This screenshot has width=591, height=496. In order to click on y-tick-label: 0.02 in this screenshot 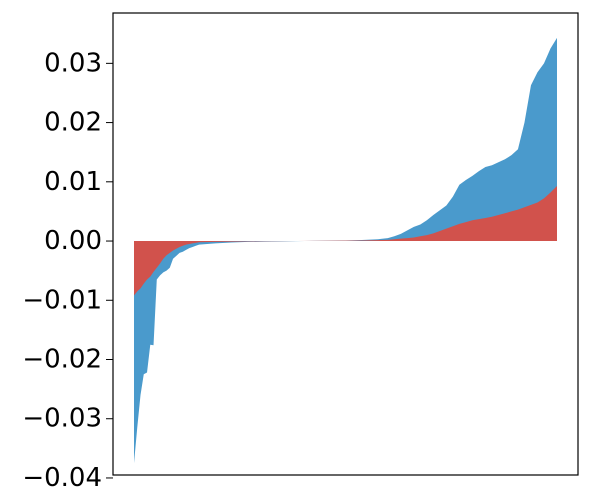, I will do `click(73, 123)`.